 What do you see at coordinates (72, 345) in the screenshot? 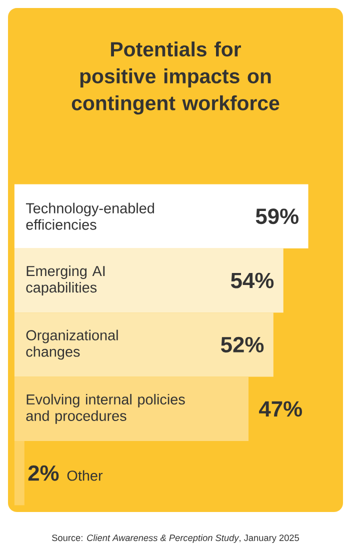
I see `y-tick-label: Organizational changes` at bounding box center [72, 345].